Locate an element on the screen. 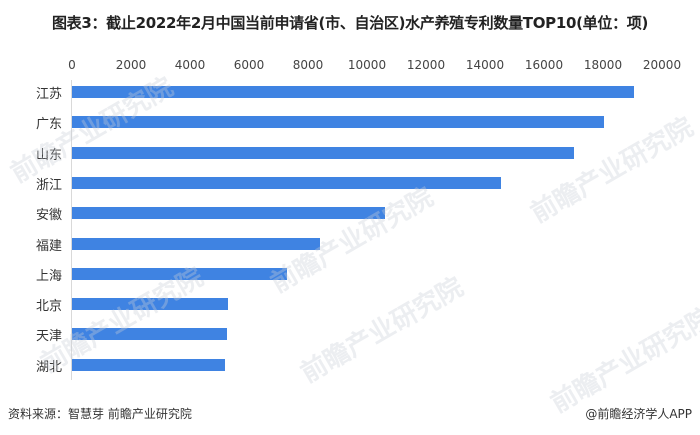 The image size is (700, 435). x-tick: 14000 is located at coordinates (485, 65).